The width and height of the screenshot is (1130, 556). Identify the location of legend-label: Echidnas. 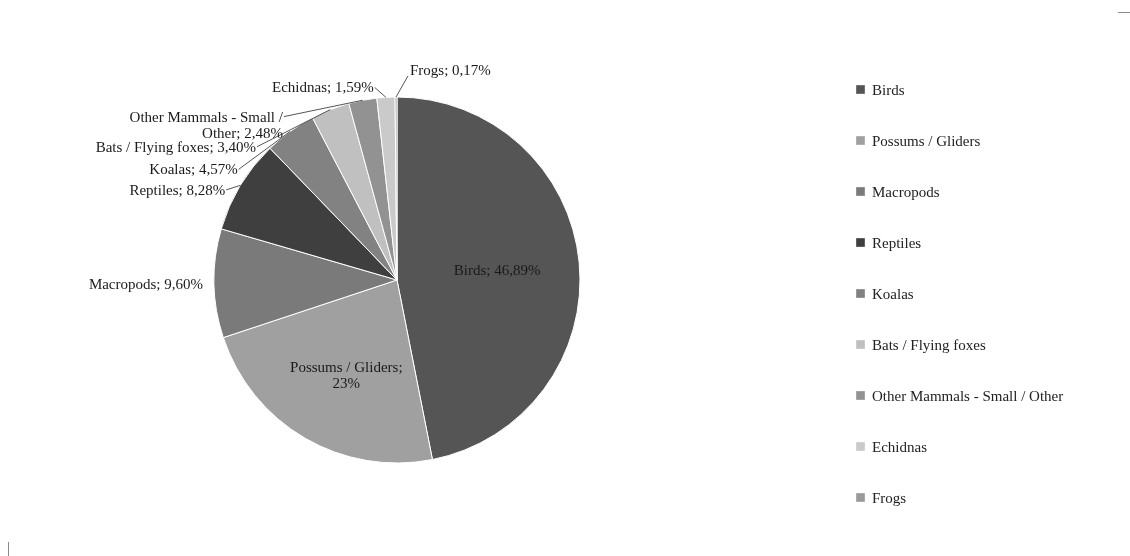
(900, 446).